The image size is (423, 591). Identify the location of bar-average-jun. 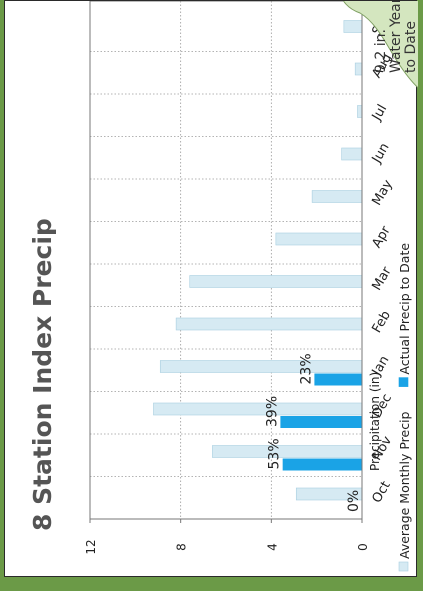
(352, 154).